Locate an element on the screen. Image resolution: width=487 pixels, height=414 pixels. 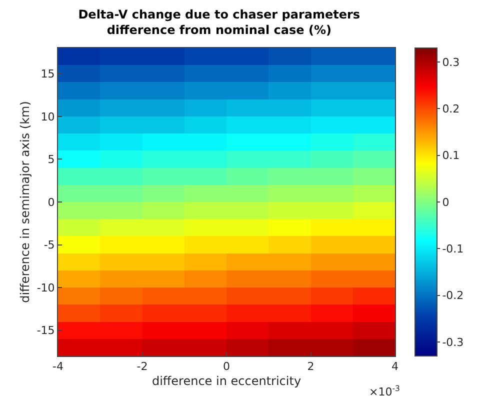
x-tick-label: -4 is located at coordinates (58, 367).